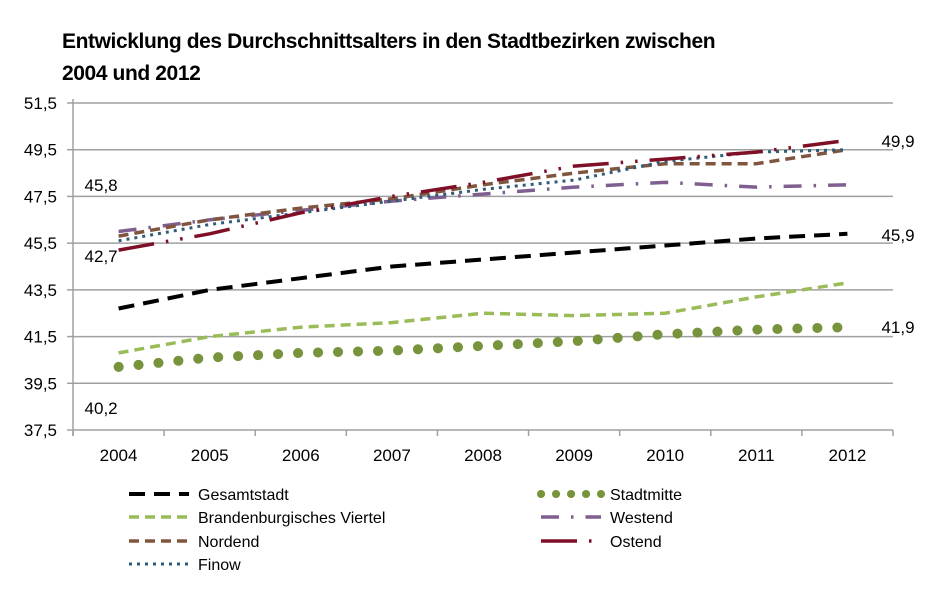 Image resolution: width=949 pixels, height=593 pixels. I want to click on data-label: 49,9, so click(897, 141).